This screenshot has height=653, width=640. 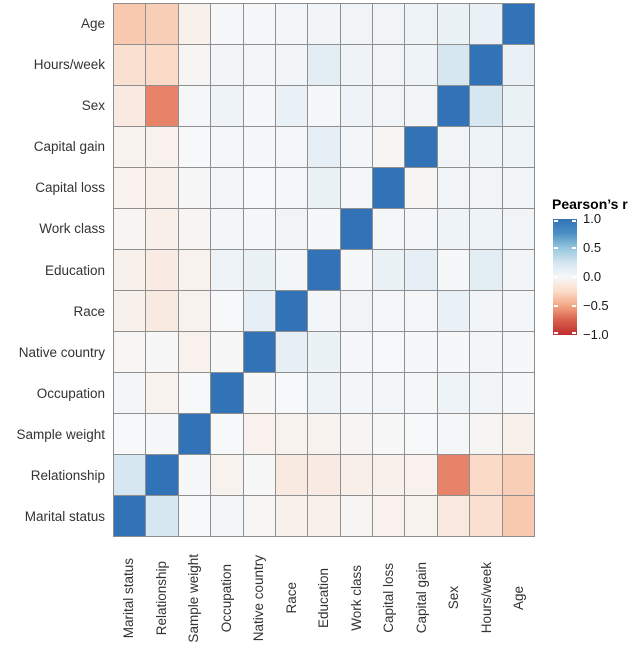 I want to click on x-axis-label: Work class, so click(x=356, y=598).